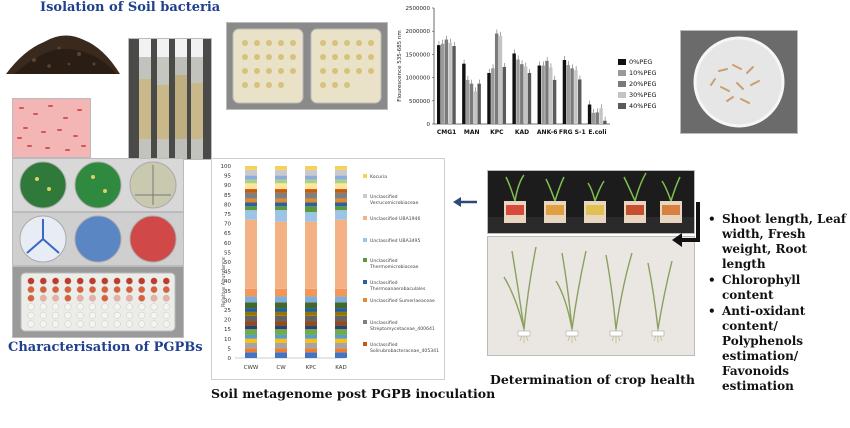 Image resolution: width=850 pixels, height=428 pixels. Describe the element at coordinates (418, 9) in the screenshot. I see `y-tick-label: 2500000` at that location.